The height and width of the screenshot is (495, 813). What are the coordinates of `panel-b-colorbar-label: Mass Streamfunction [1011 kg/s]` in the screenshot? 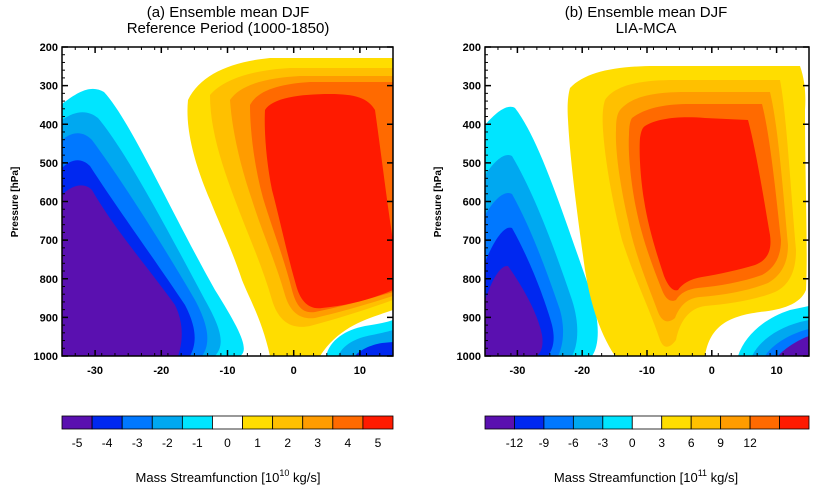 It's located at (646, 476).